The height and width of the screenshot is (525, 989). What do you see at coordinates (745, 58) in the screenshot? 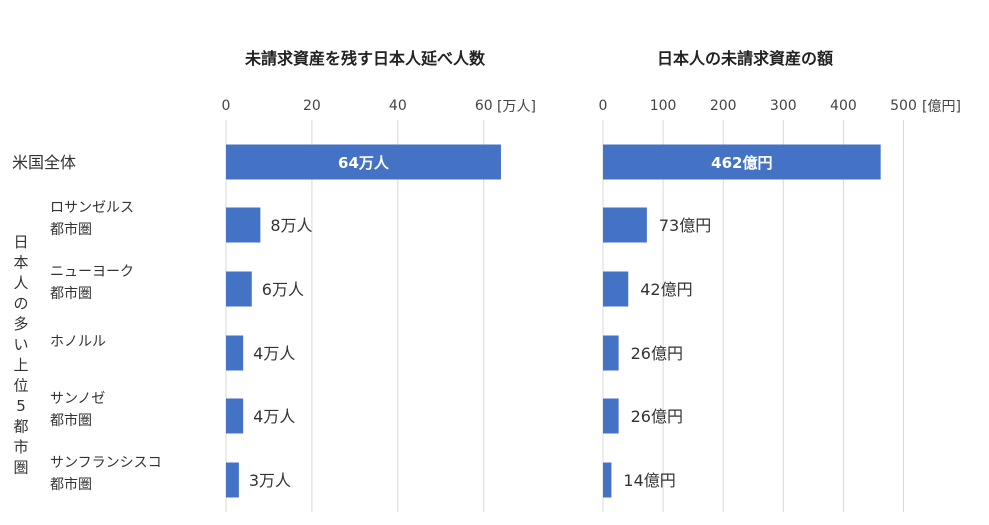
I see `chart-title-amount: 日本人の未請求資産の額` at bounding box center [745, 58].